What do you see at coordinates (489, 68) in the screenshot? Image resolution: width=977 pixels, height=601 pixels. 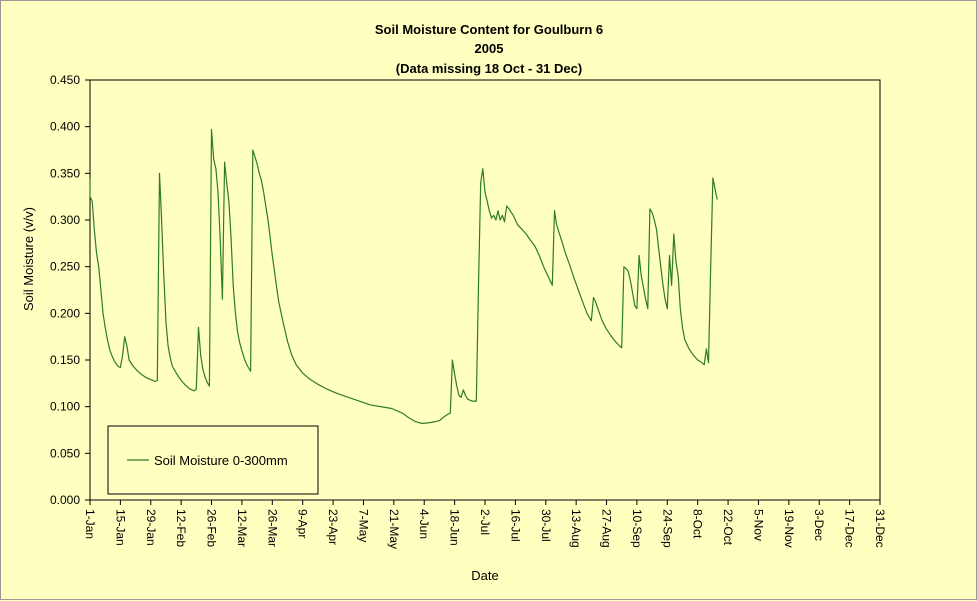 I see `chart-note: (Data missing 18 Oct - 31 Dec)` at bounding box center [489, 68].